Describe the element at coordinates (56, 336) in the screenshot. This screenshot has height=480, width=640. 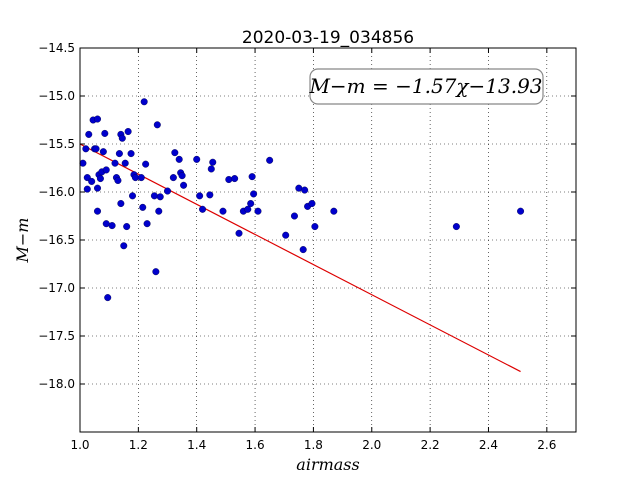
I see `y-tick-label: −17.5` at that location.